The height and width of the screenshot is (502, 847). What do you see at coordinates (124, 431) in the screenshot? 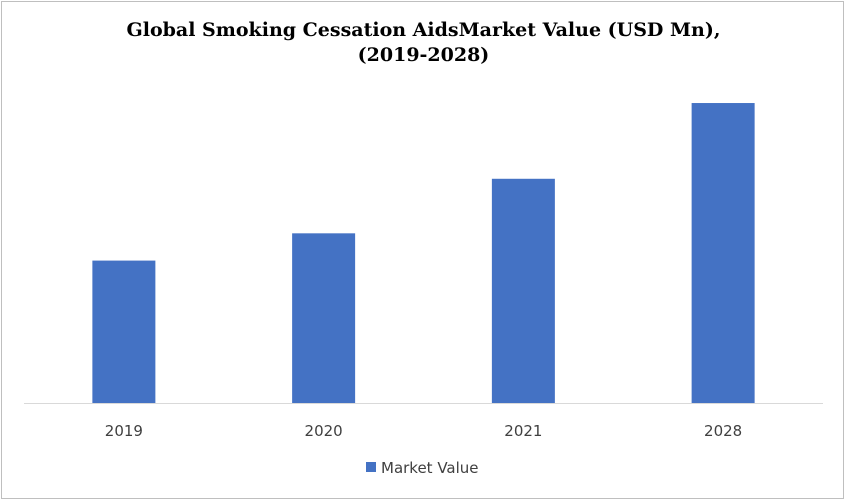
I see `x-tick-label-2019: 2019` at bounding box center [124, 431].